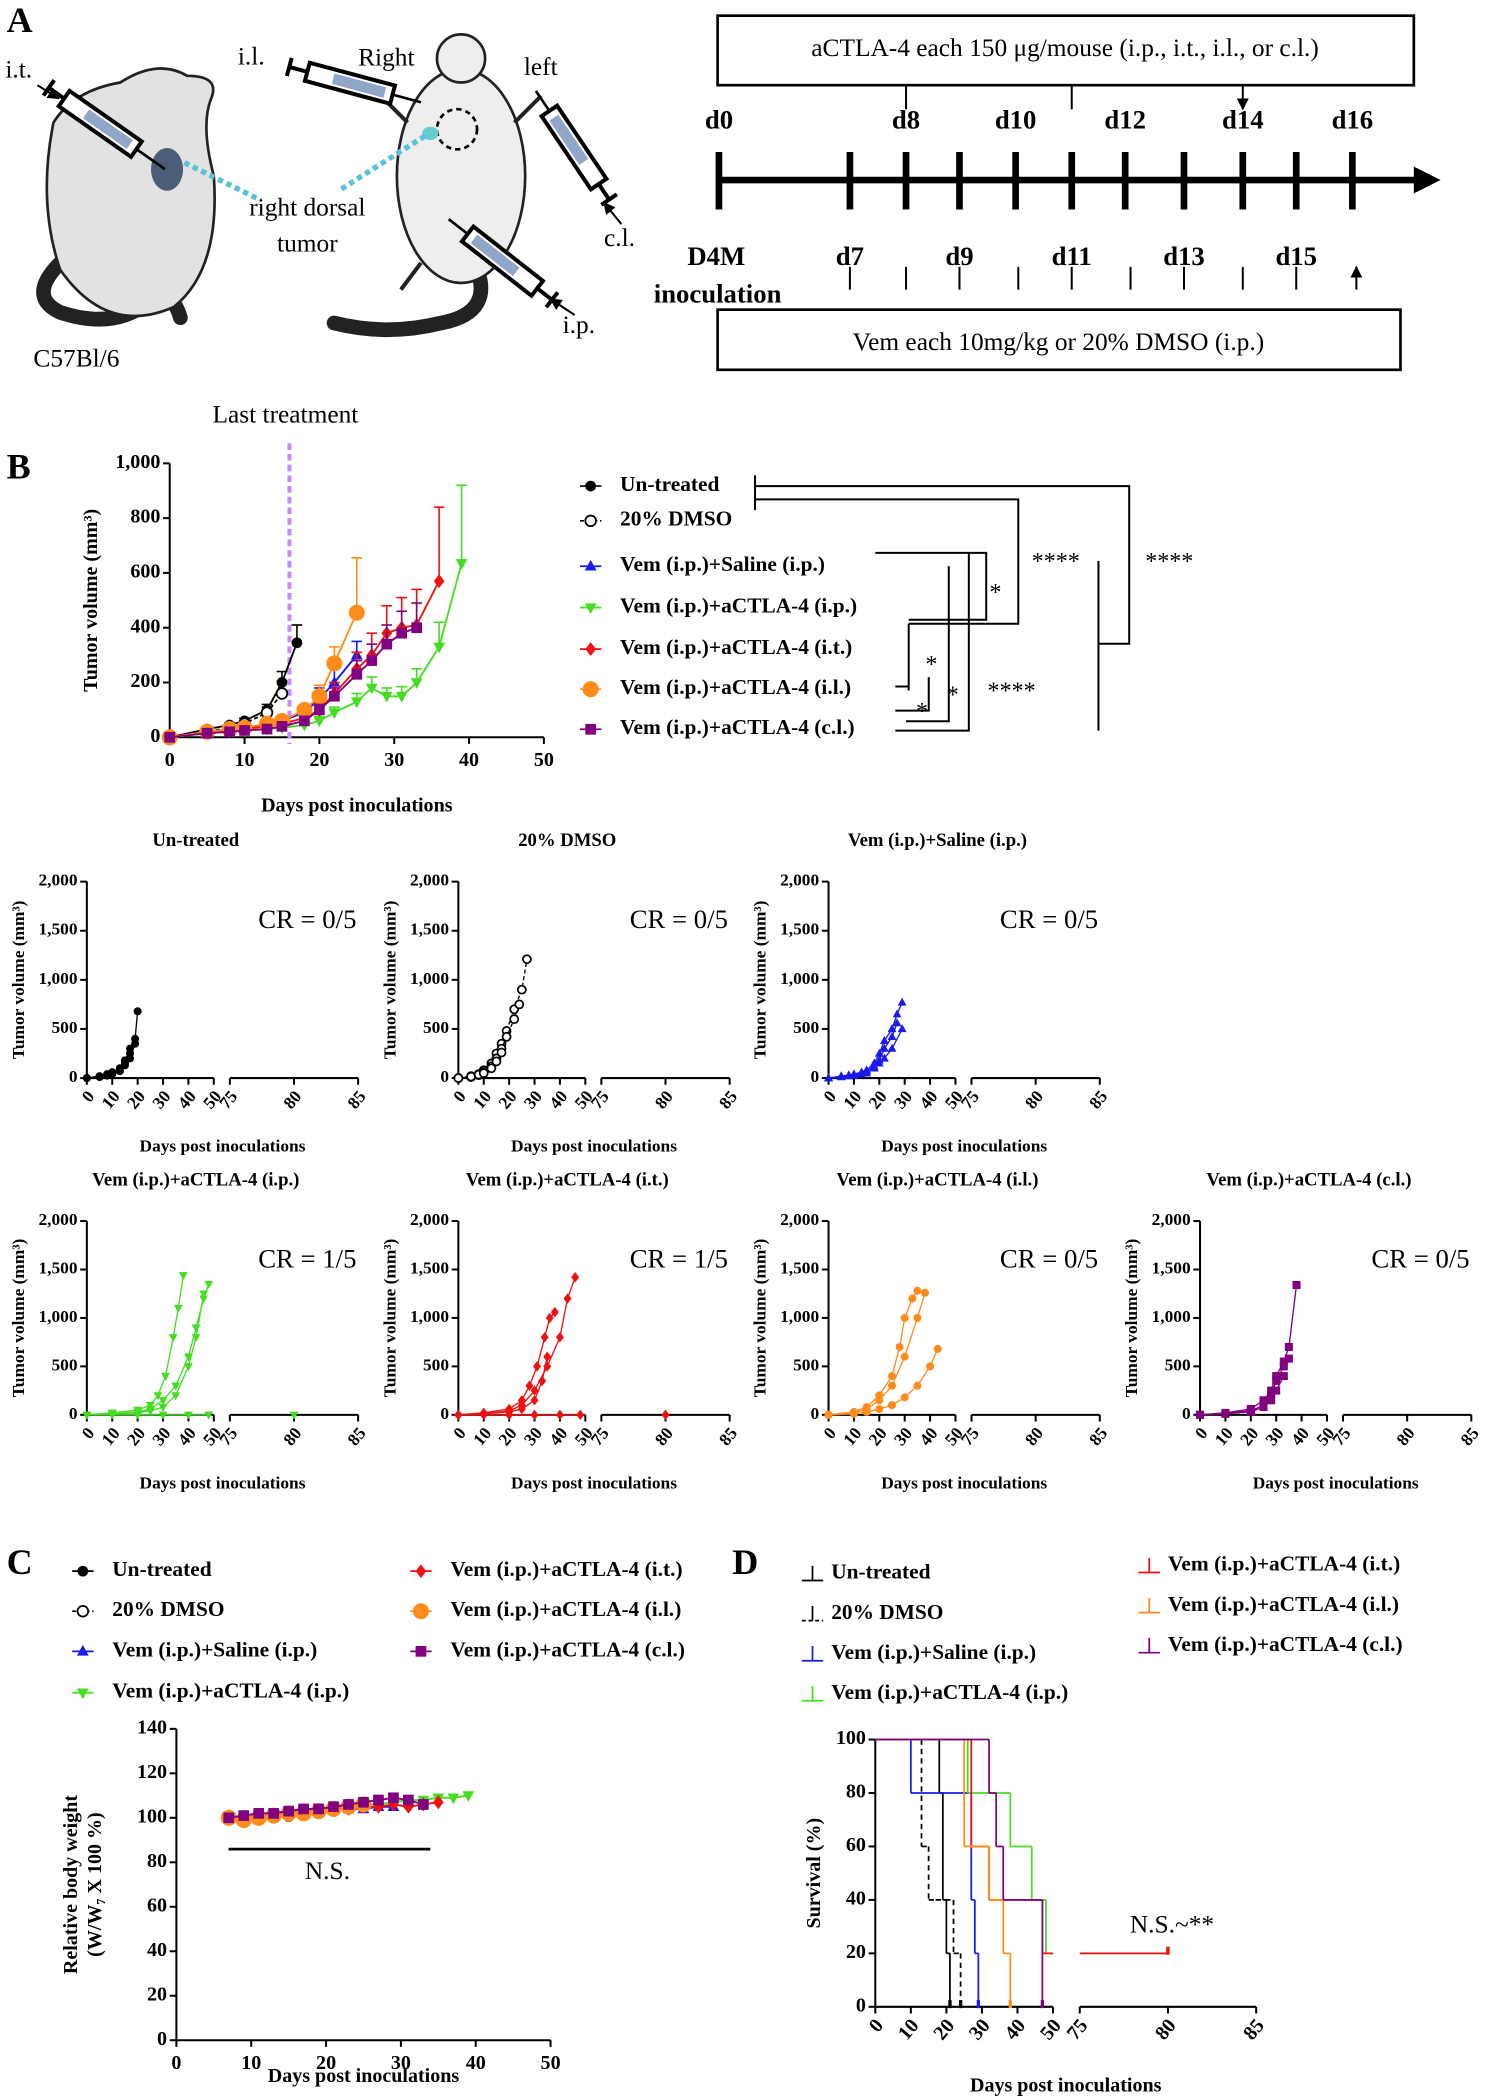  What do you see at coordinates (286, 414) in the screenshot?
I see `reference-label: Last treatment` at bounding box center [286, 414].